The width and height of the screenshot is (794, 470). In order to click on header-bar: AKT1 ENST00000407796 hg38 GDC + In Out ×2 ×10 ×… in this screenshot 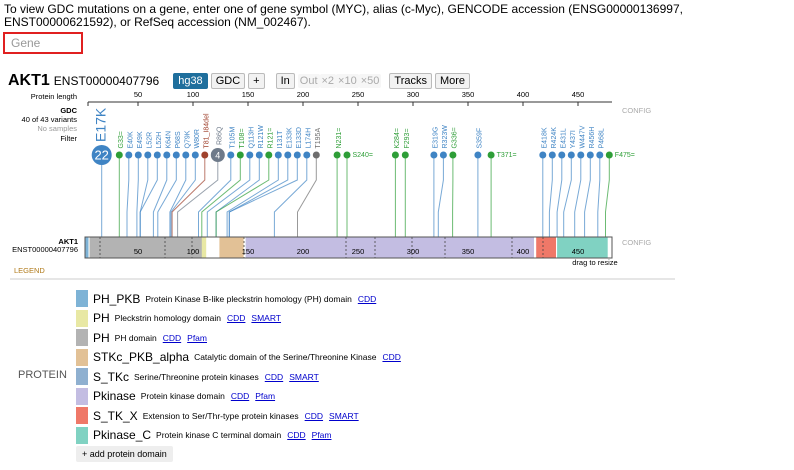, I will do `click(240, 81)`.